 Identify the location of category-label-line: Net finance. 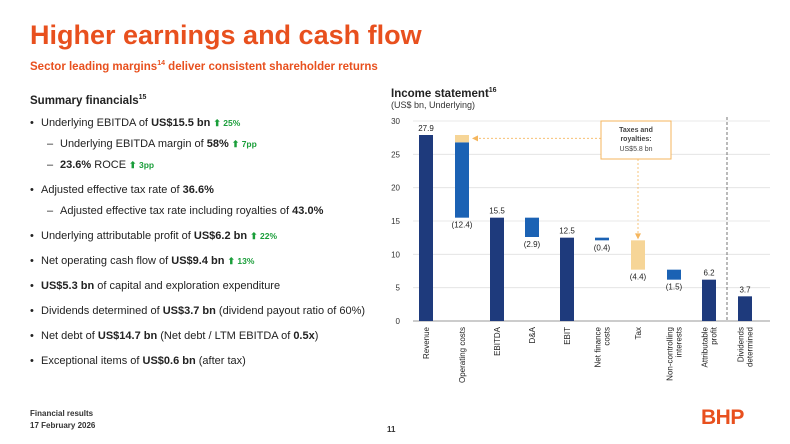
(598, 346).